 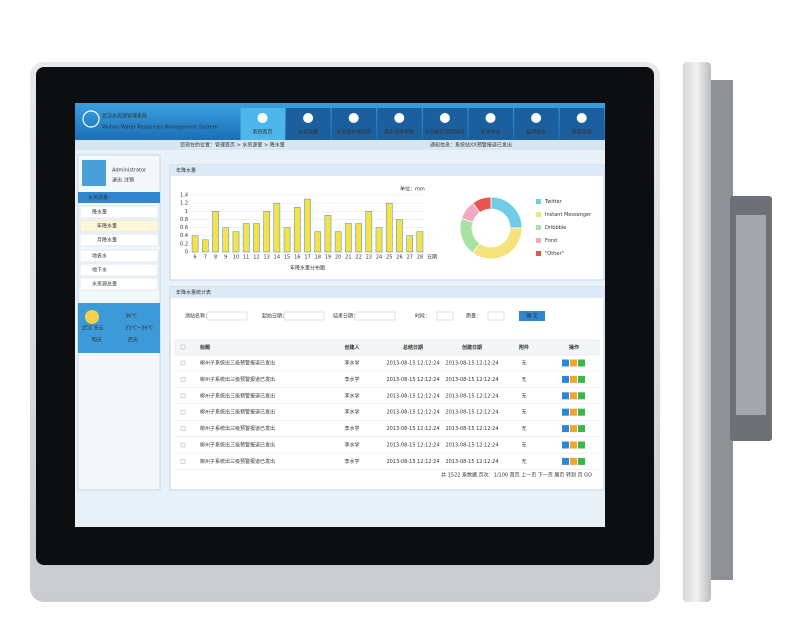 What do you see at coordinates (215, 258) in the screenshot?
I see `x-tick-label: 8` at bounding box center [215, 258].